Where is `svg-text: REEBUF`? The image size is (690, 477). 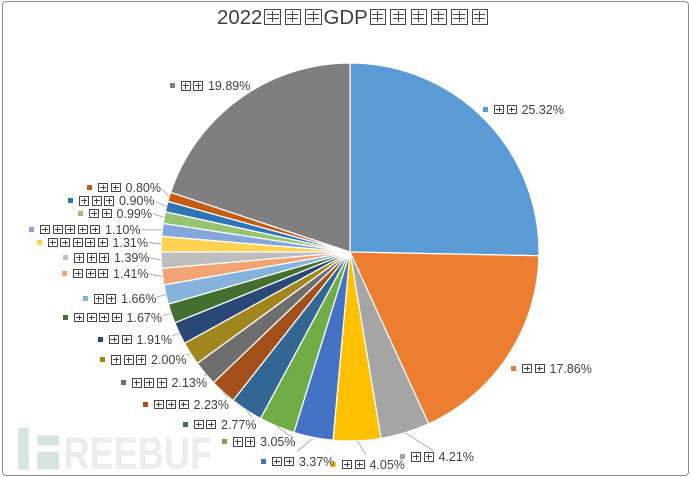 svg-text: REEBUF is located at coordinates (138, 452).